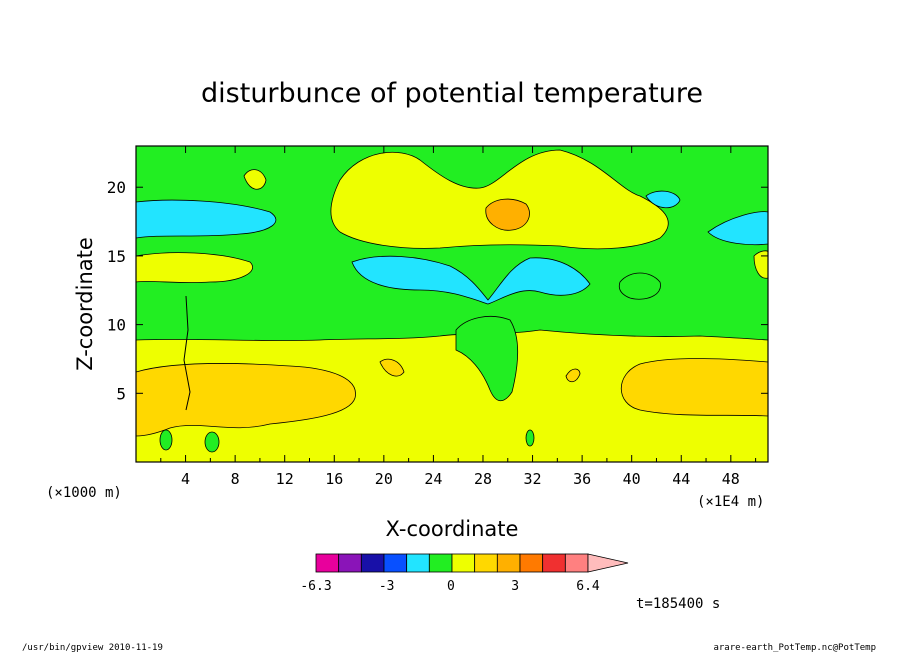 The width and height of the screenshot is (904, 654). Describe the element at coordinates (116, 325) in the screenshot. I see `y-tick-label: 10` at that location.